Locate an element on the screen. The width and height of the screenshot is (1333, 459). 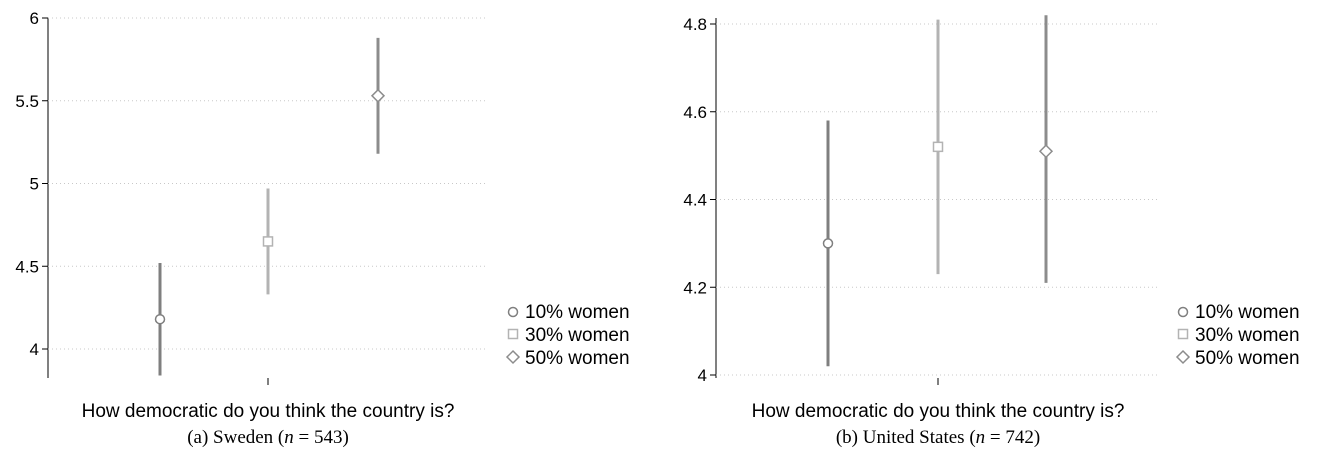
y-tick-label: 4.8 is located at coordinates (695, 24).